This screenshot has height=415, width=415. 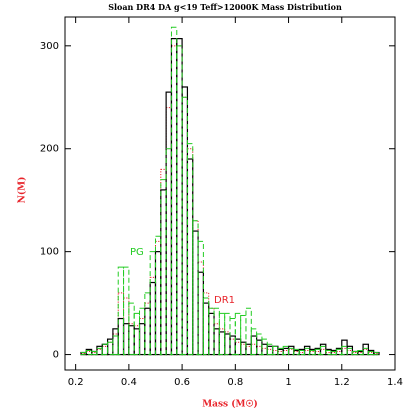 What do you see at coordinates (224, 300) in the screenshot?
I see `series-label: DR1` at bounding box center [224, 300].